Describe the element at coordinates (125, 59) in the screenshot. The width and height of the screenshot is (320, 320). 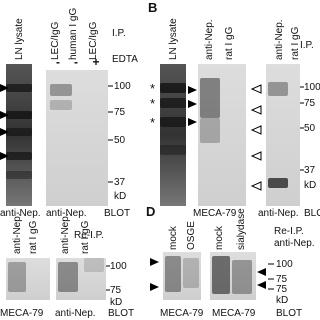
I see `edta-label: EDTA` at that location.